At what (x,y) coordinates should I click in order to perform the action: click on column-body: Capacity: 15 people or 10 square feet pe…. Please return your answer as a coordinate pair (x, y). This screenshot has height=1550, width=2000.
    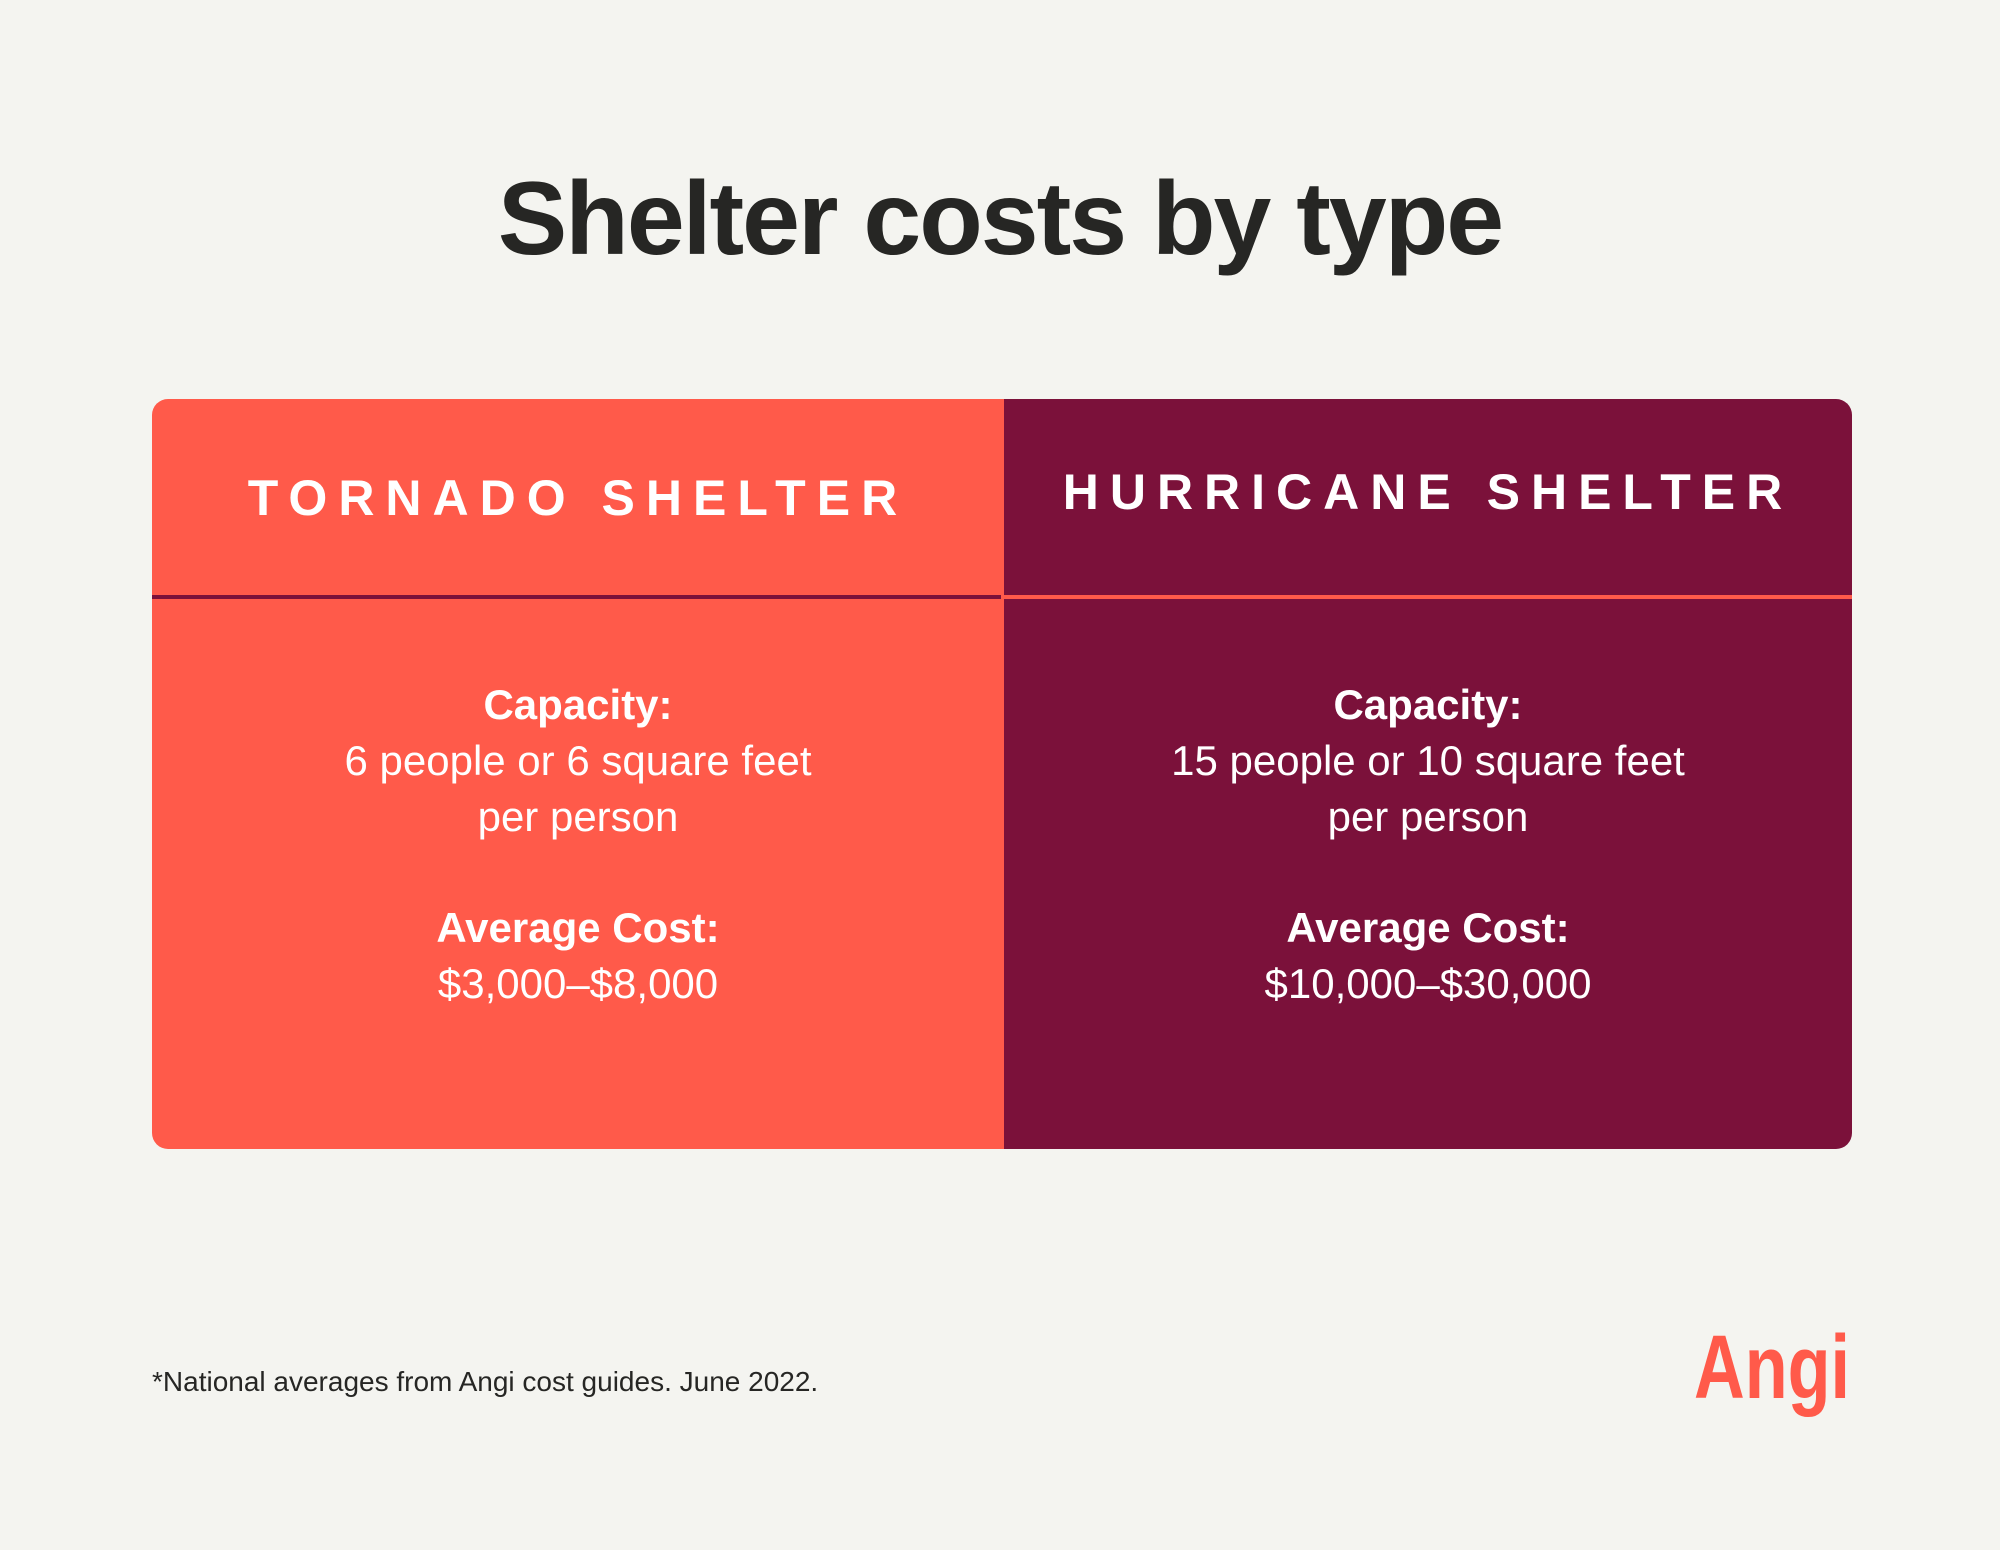
    Looking at the image, I should click on (1428, 844).